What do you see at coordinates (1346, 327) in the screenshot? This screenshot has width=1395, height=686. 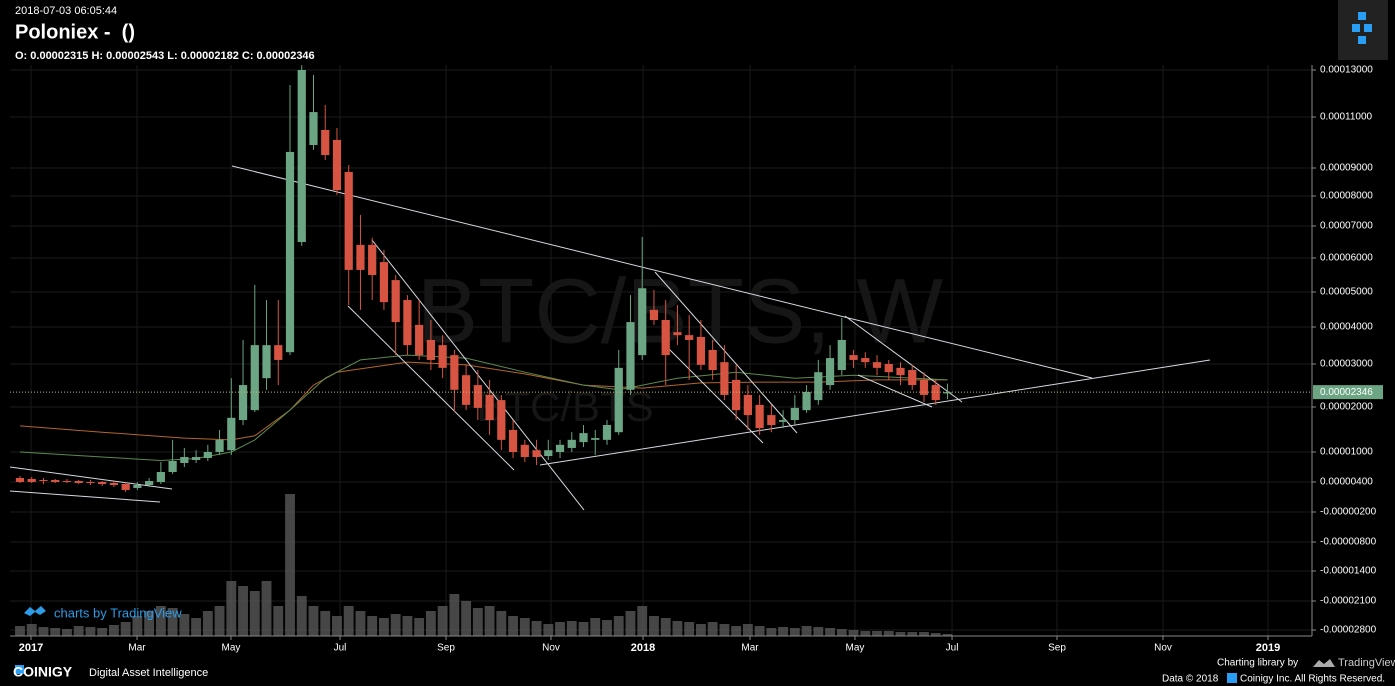 I see `y-tick-label: 0.00004000` at bounding box center [1346, 327].